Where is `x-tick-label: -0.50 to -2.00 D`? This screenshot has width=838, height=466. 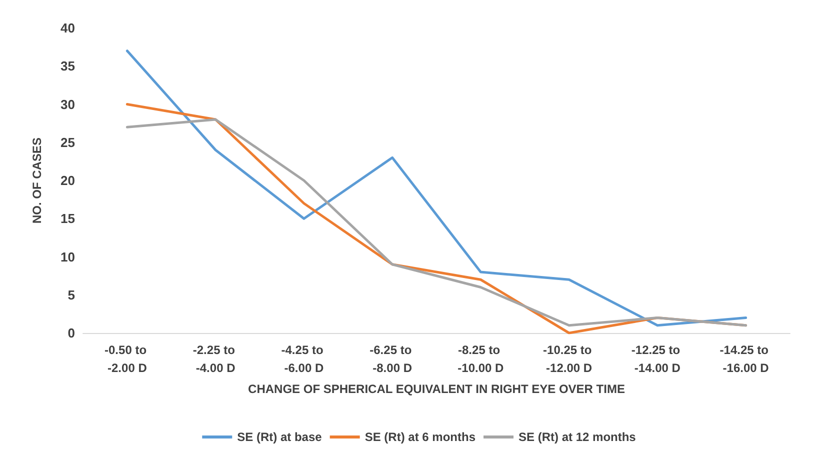 x-tick-label: -0.50 to -2.00 D is located at coordinates (127, 359).